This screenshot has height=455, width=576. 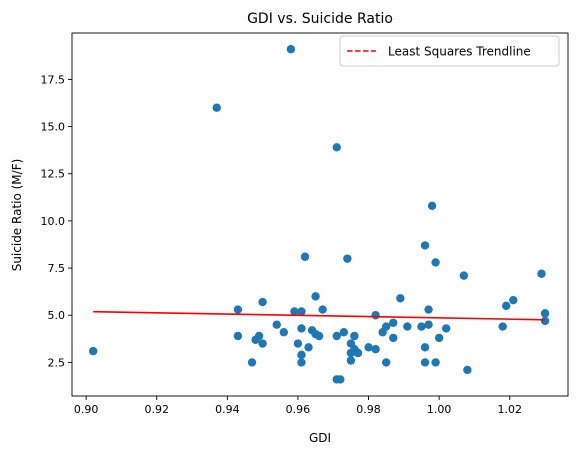 What do you see at coordinates (57, 268) in the screenshot?
I see `y-tick-label: 7.5` at bounding box center [57, 268].